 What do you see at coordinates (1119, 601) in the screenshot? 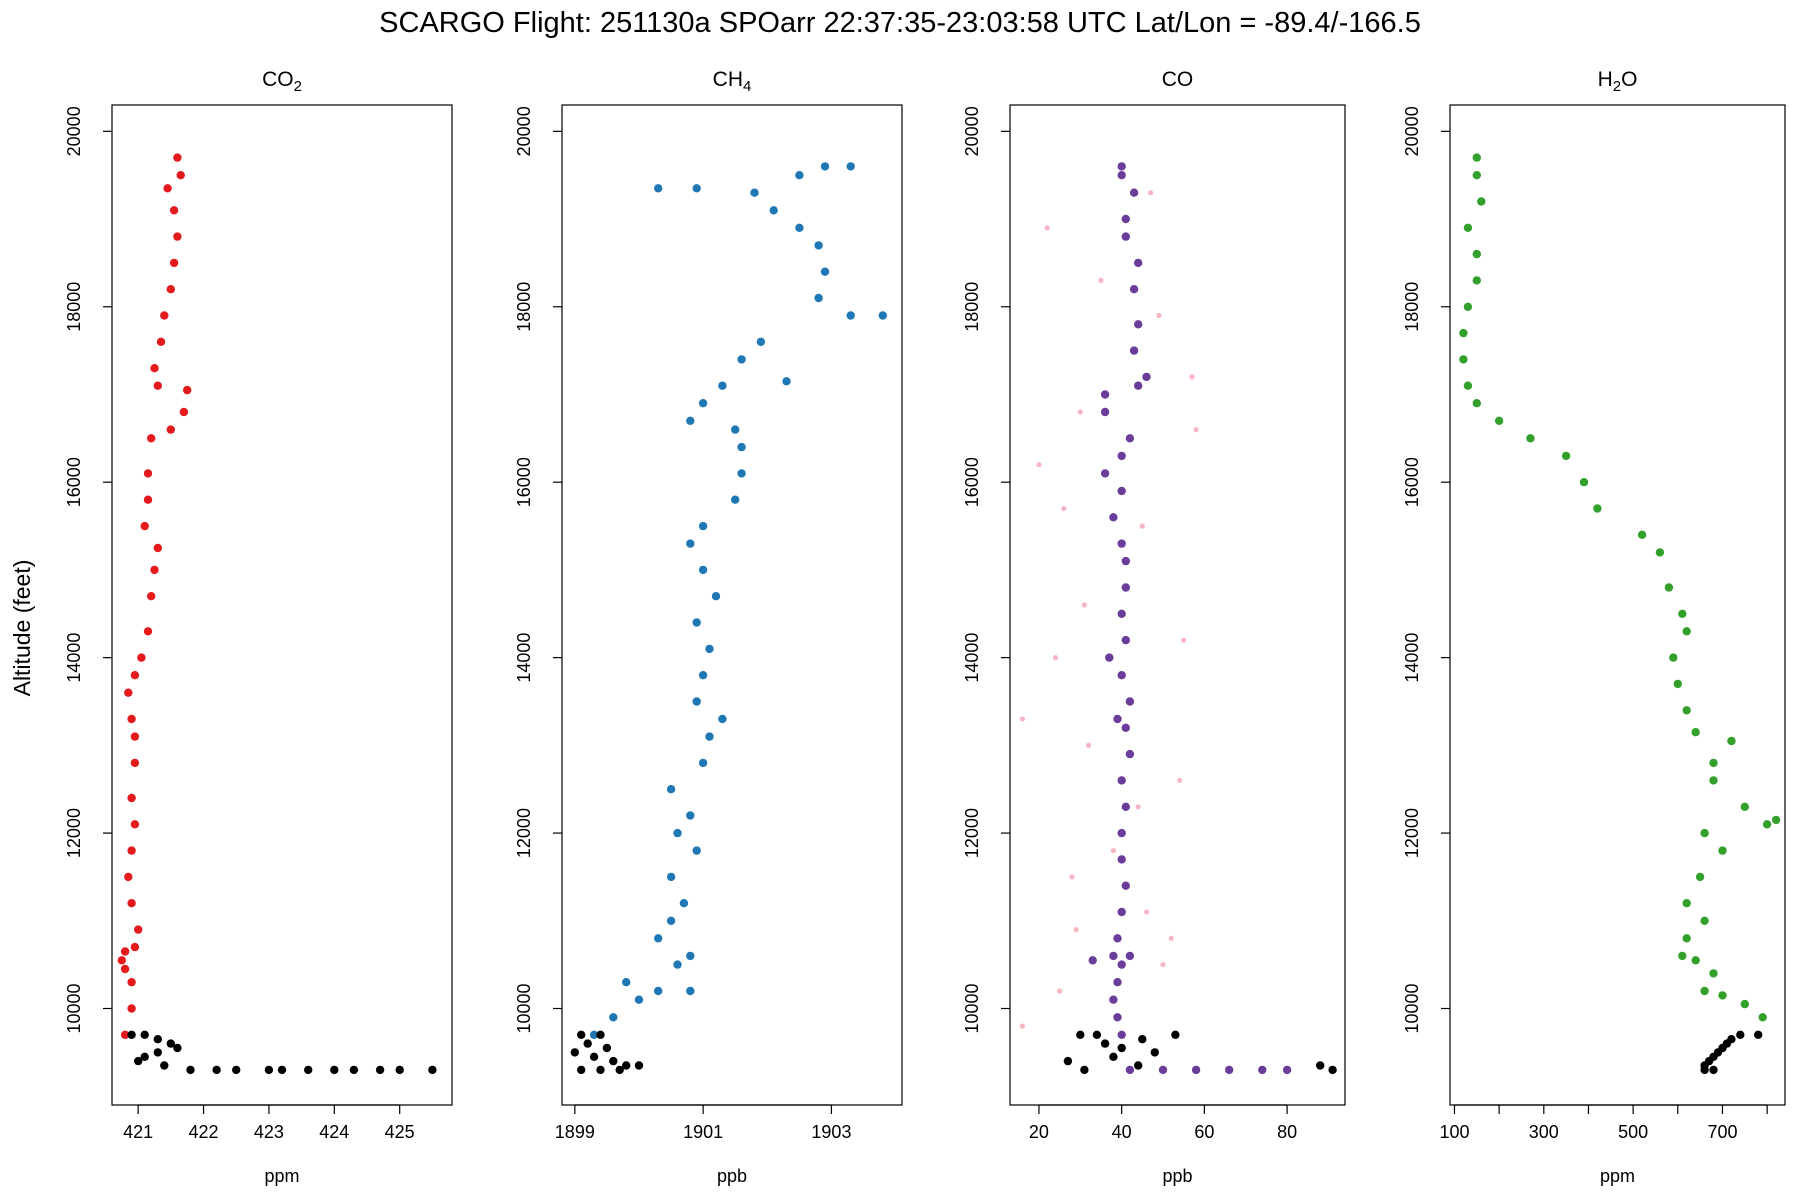
I see `series-co-profile` at bounding box center [1119, 601].